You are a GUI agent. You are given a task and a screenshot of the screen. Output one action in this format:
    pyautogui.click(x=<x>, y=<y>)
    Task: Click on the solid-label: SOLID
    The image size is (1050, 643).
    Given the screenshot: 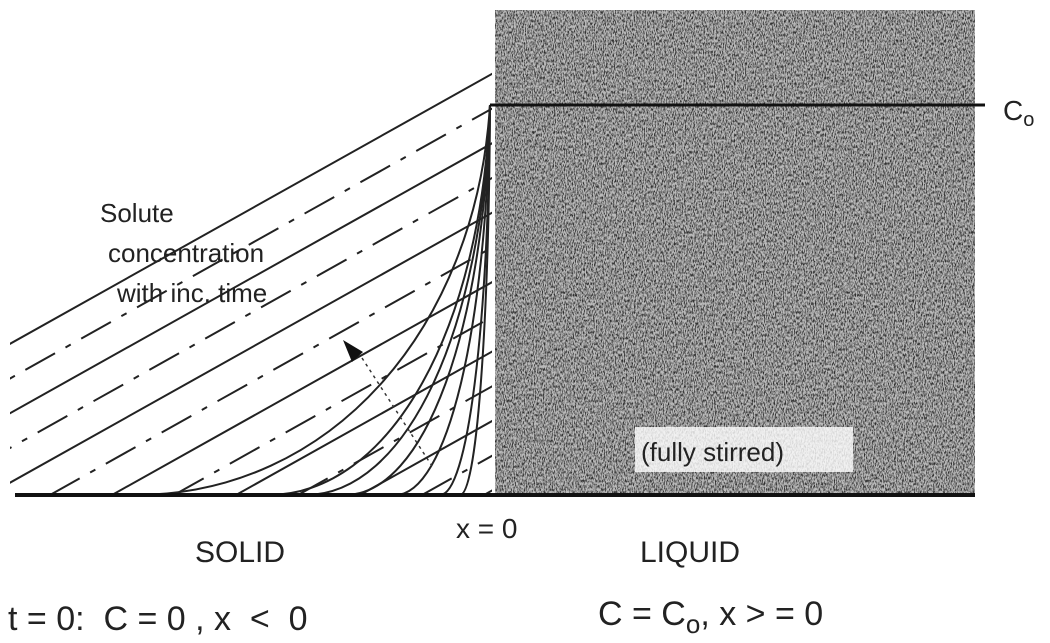 What is the action you would take?
    pyautogui.click(x=240, y=552)
    